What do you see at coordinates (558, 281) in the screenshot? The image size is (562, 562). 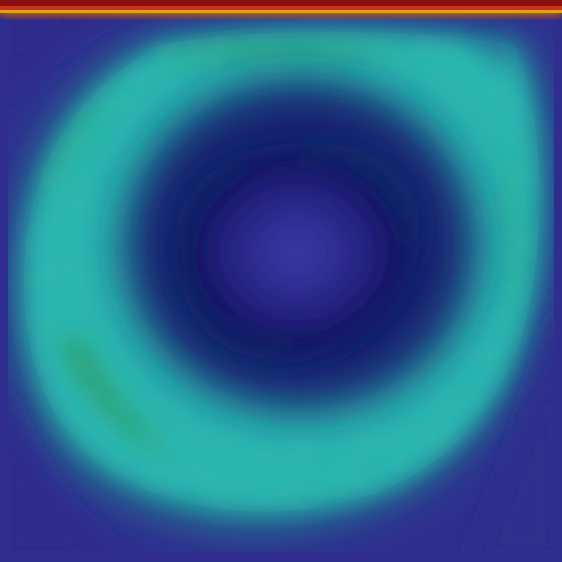 I see `right-wall-layer` at bounding box center [558, 281].